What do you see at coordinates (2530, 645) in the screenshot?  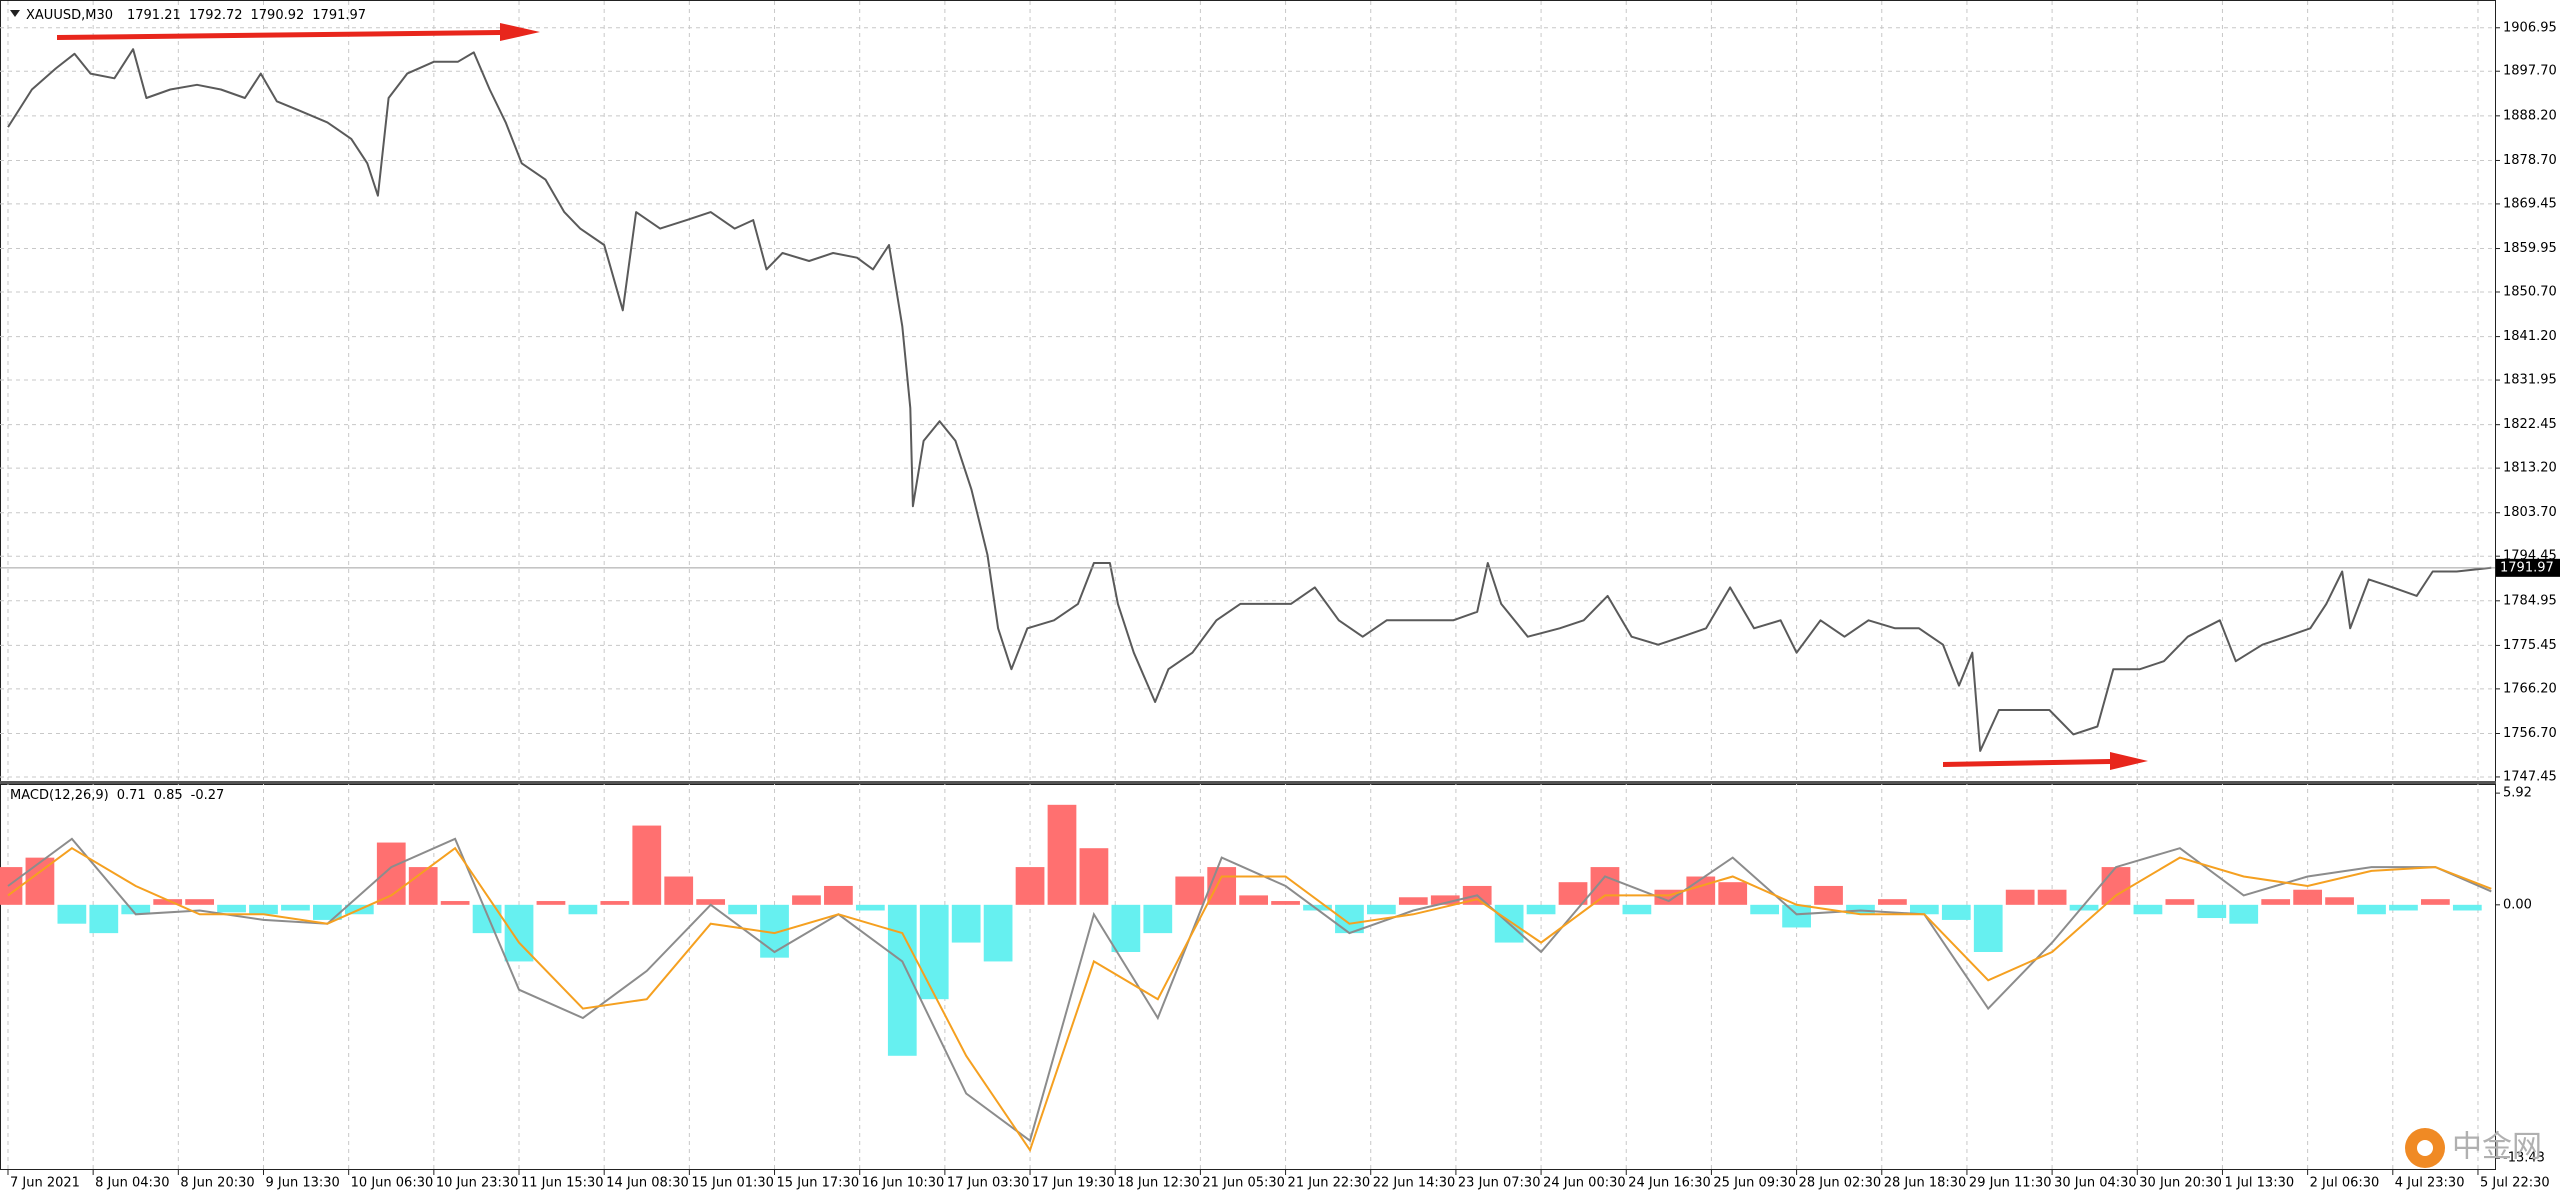 I see `y-tick-label: 1775.45` at bounding box center [2530, 645].